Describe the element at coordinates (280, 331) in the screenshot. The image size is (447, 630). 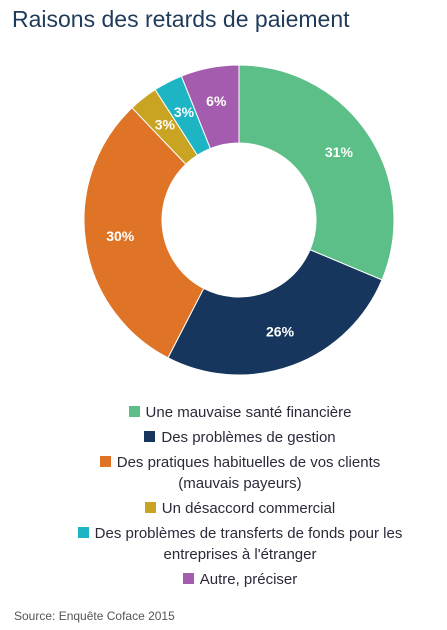
I see `slice-label: 26%` at that location.